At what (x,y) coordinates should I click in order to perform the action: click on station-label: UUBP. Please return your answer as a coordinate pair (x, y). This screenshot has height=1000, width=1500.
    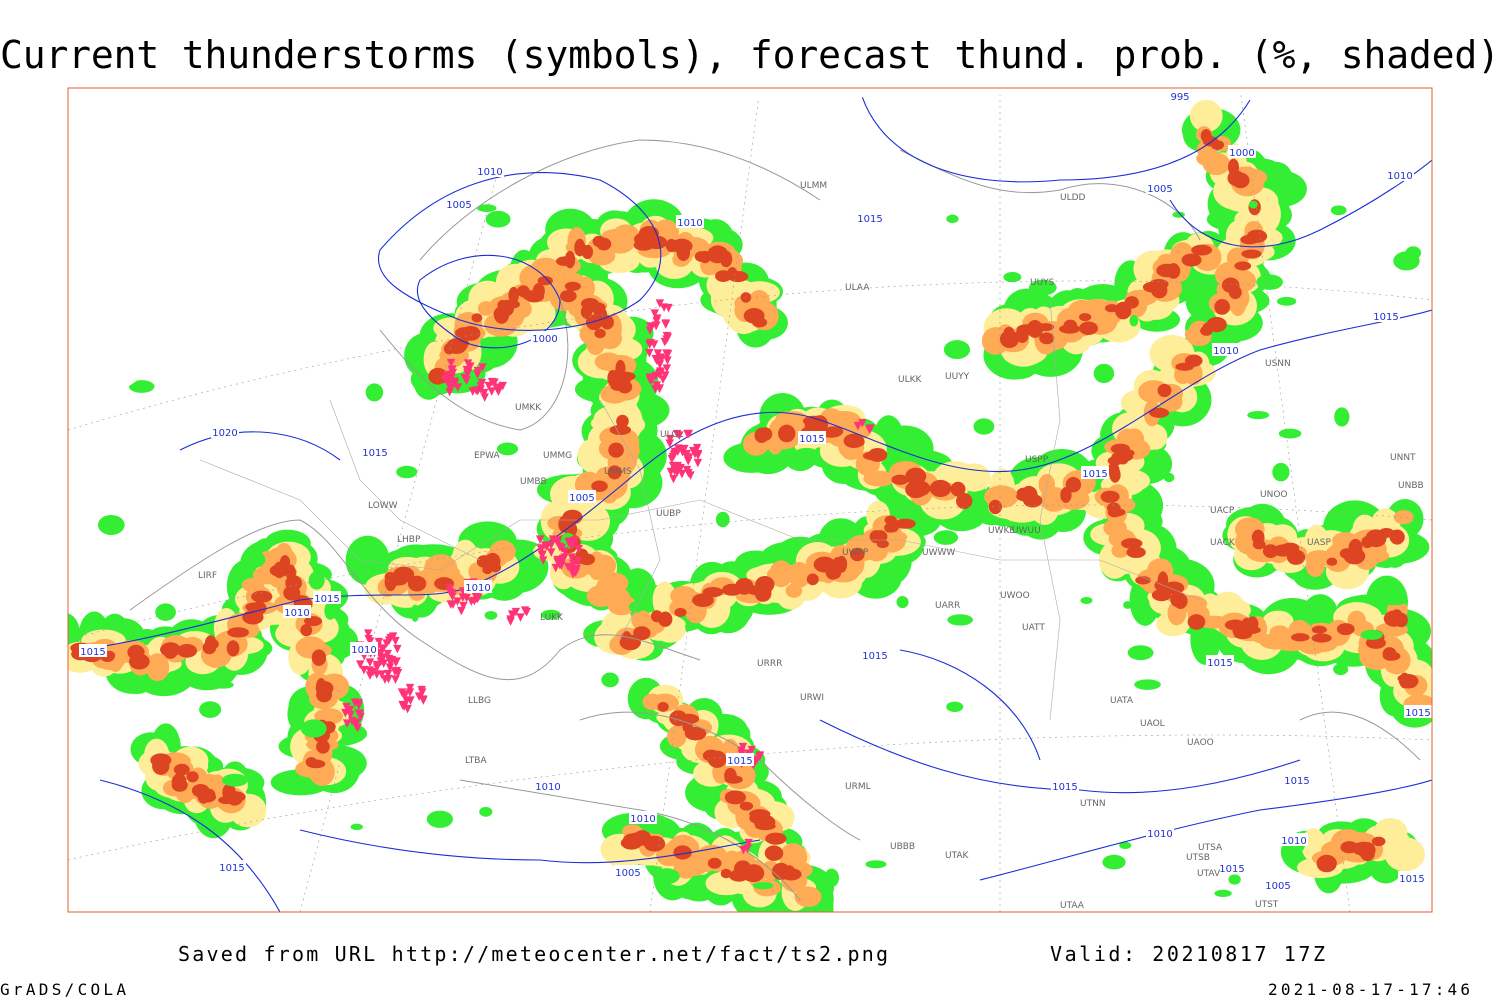
    Looking at the image, I should click on (668, 514).